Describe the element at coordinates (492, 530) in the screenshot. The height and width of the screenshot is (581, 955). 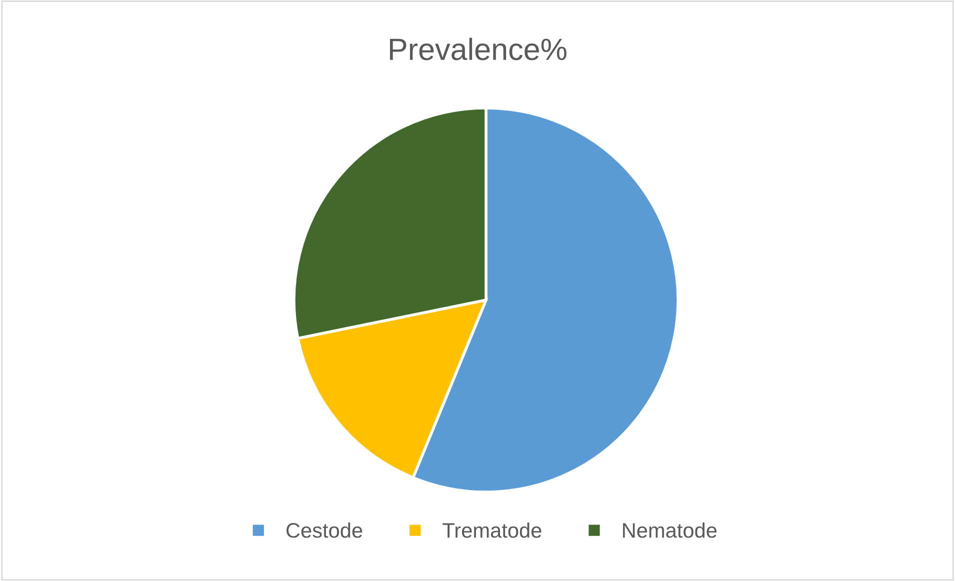
I see `legend-label: Trematode` at that location.